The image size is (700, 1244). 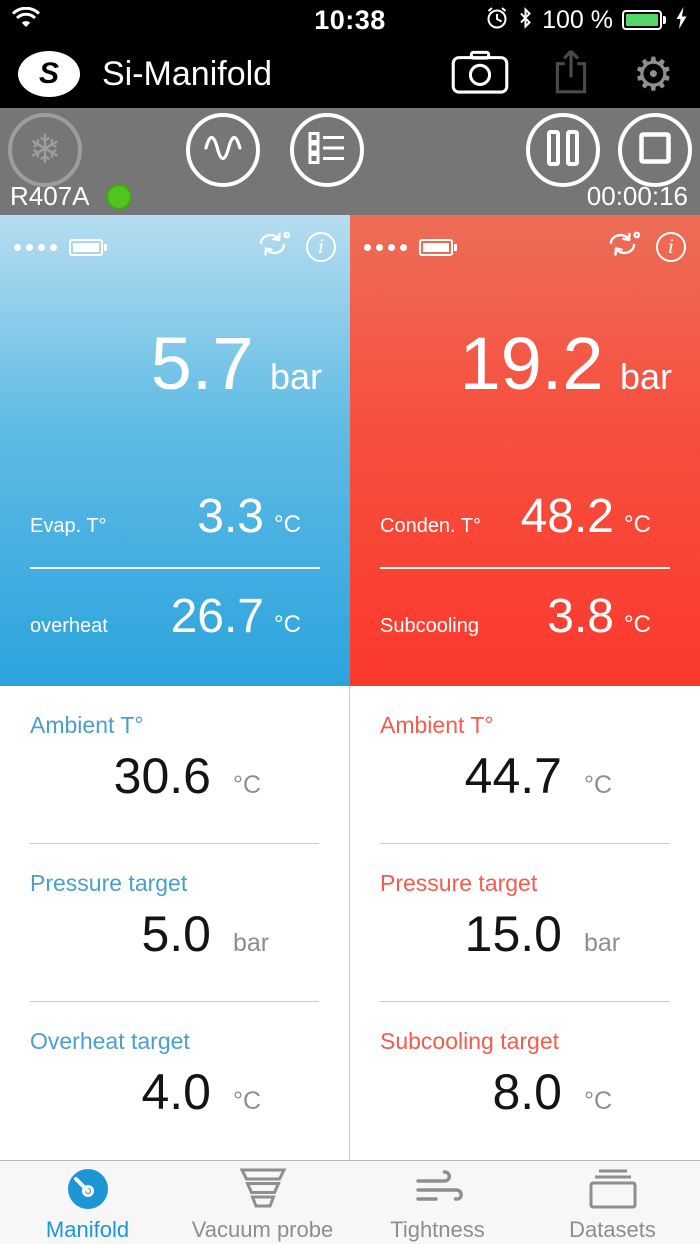 I want to click on refrigerant-label: R407A, so click(x=50, y=196).